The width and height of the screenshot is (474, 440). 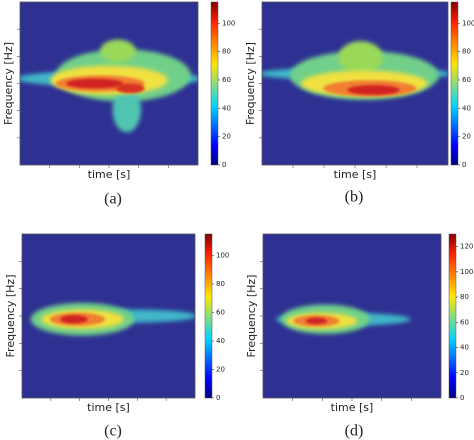 I want to click on caption: (b), so click(x=354, y=197).